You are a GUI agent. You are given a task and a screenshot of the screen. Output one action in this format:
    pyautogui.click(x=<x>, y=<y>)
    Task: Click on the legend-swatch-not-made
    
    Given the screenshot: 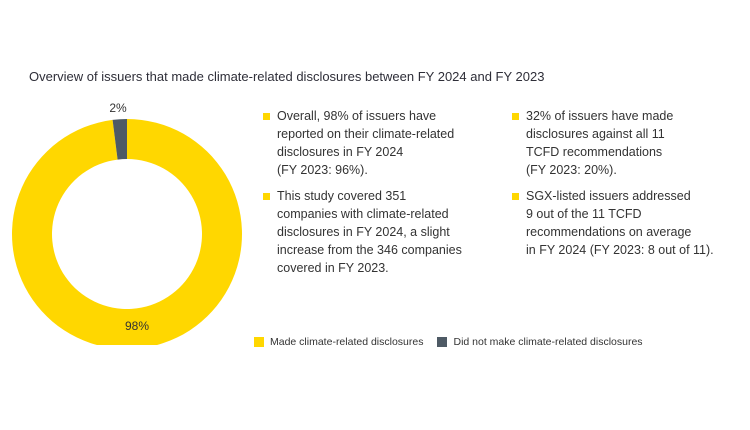 What is the action you would take?
    pyautogui.click(x=442, y=342)
    